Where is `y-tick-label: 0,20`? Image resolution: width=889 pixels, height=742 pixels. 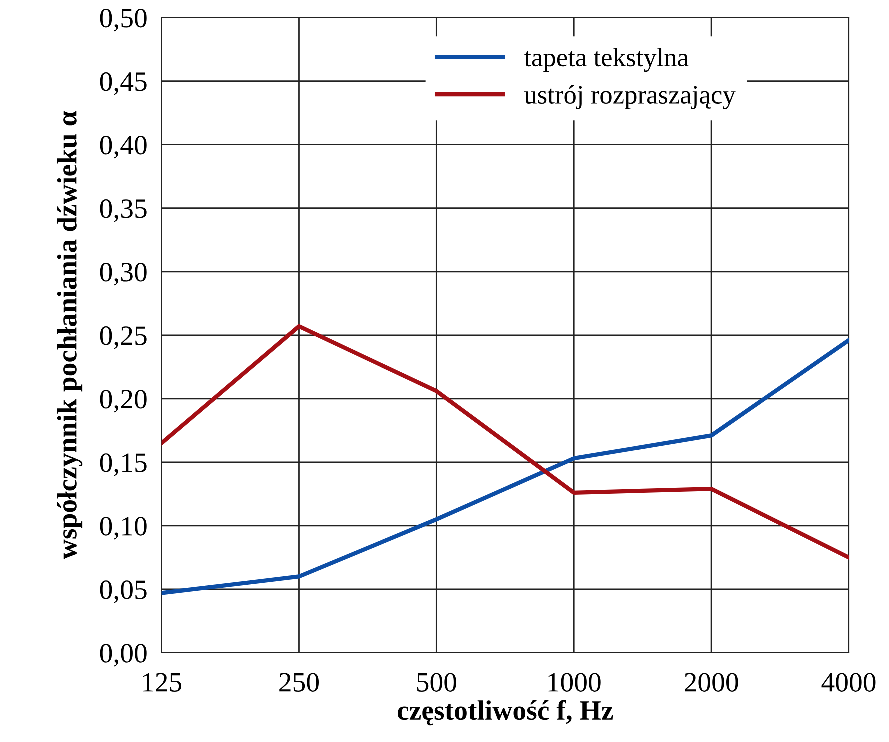 y-tick-label: 0,20 is located at coordinates (123, 401).